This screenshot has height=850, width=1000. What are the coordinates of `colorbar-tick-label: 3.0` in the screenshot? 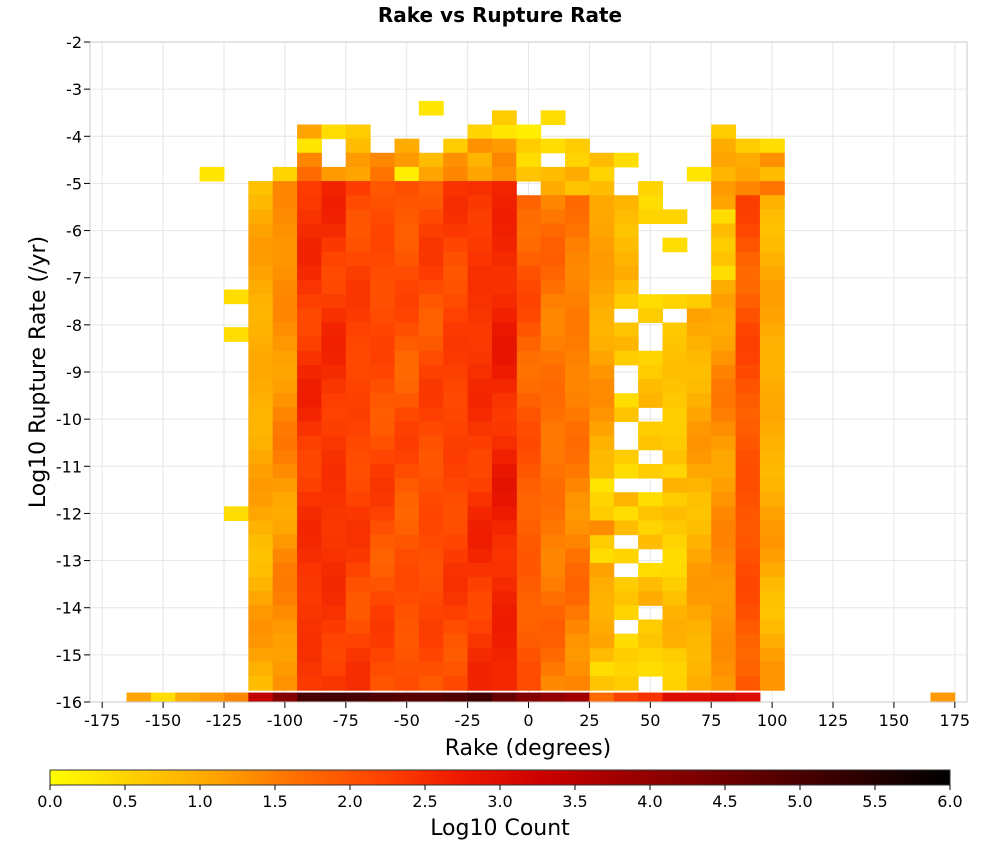 It's located at (499, 801).